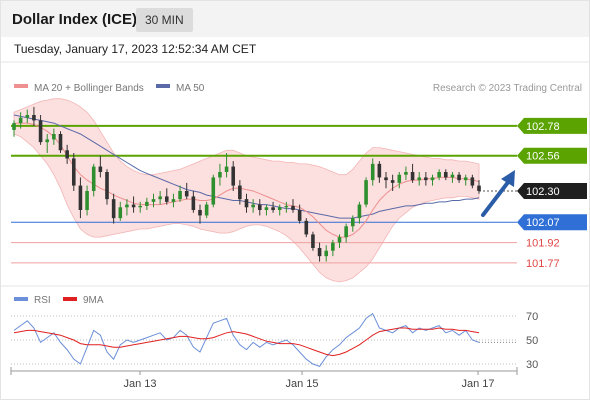 The image size is (590, 400). Describe the element at coordinates (532, 341) in the screenshot. I see `rsi-tick-label: 50` at that location.